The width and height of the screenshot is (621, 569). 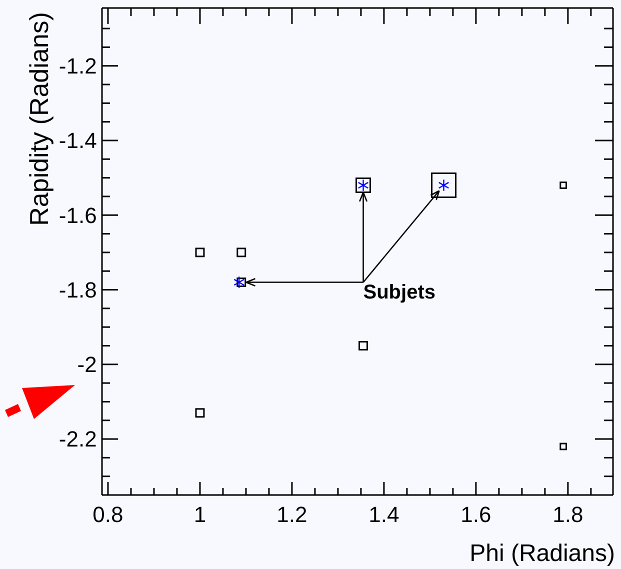 What do you see at coordinates (77, 141) in the screenshot?
I see `y-tick-label: -1.4` at bounding box center [77, 141].